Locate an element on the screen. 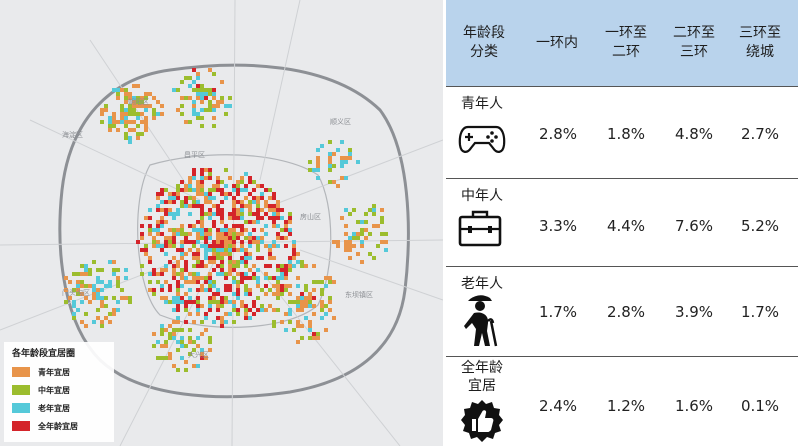 This screenshot has height=447, width=798. cell-value: 7.6% is located at coordinates (694, 226).